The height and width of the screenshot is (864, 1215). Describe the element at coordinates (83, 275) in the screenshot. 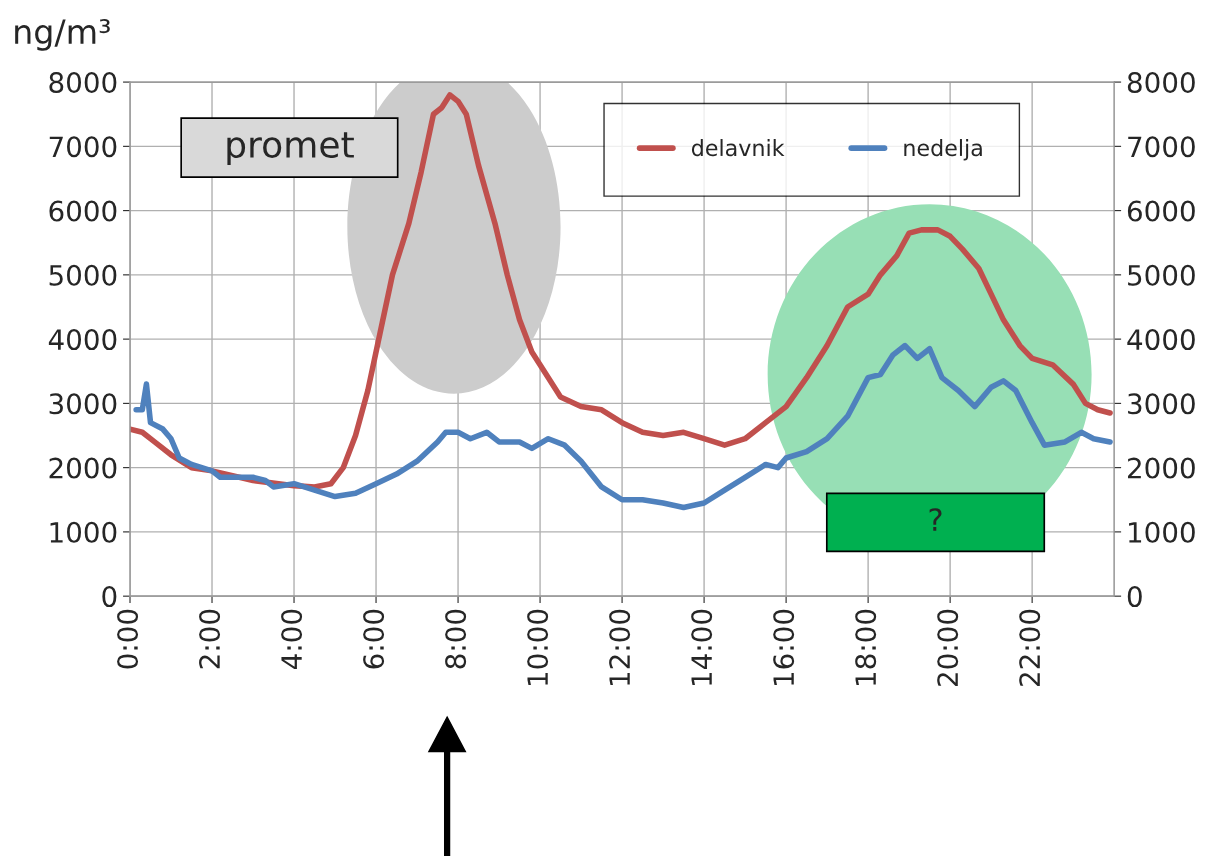

I see `y-tick-label: 5000` at that location.